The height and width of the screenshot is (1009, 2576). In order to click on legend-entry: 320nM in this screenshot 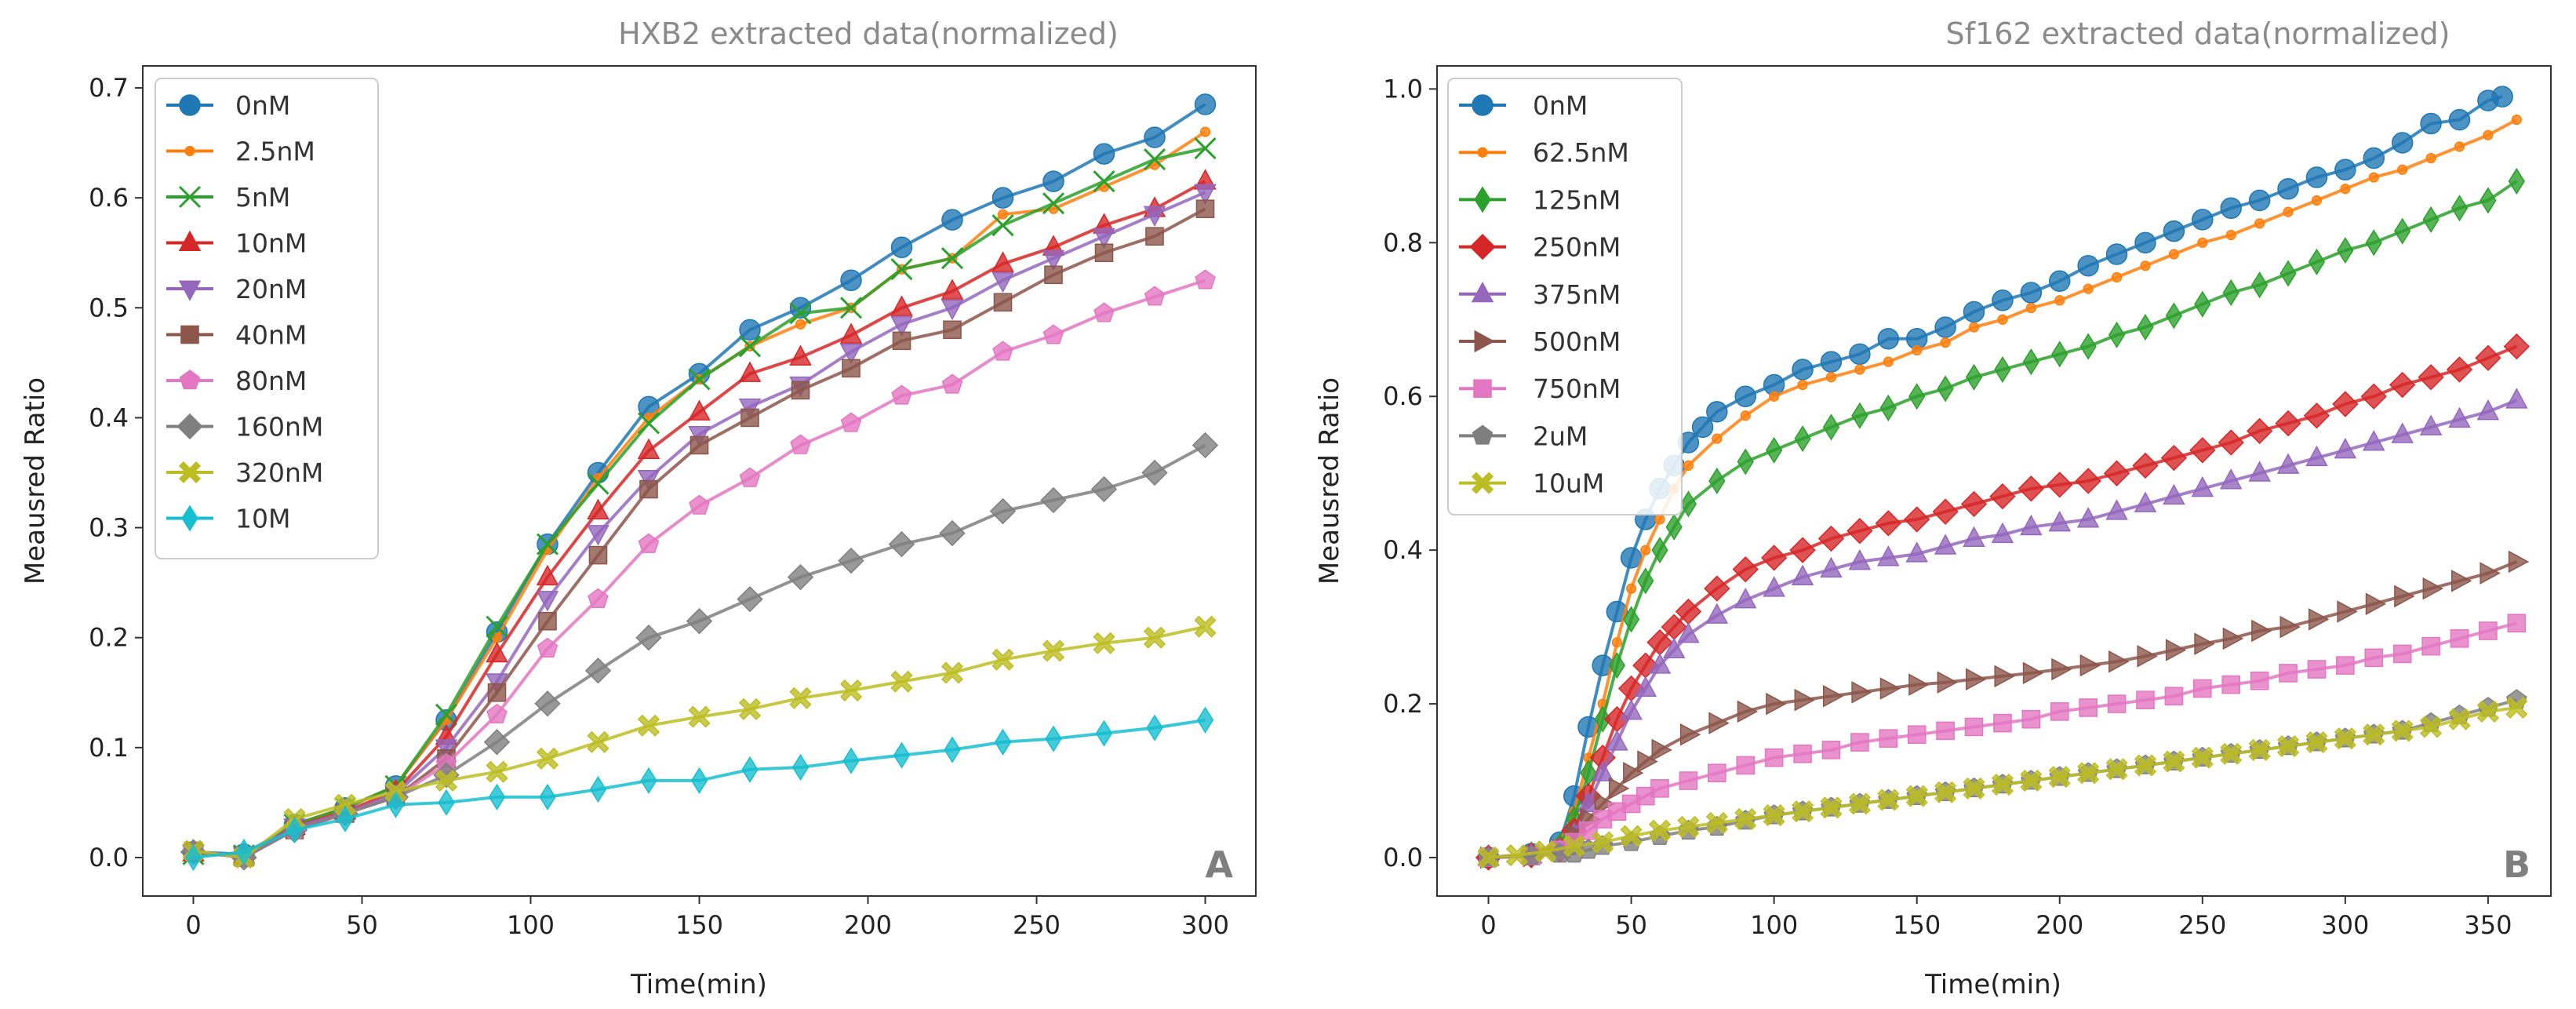, I will do `click(244, 472)`.